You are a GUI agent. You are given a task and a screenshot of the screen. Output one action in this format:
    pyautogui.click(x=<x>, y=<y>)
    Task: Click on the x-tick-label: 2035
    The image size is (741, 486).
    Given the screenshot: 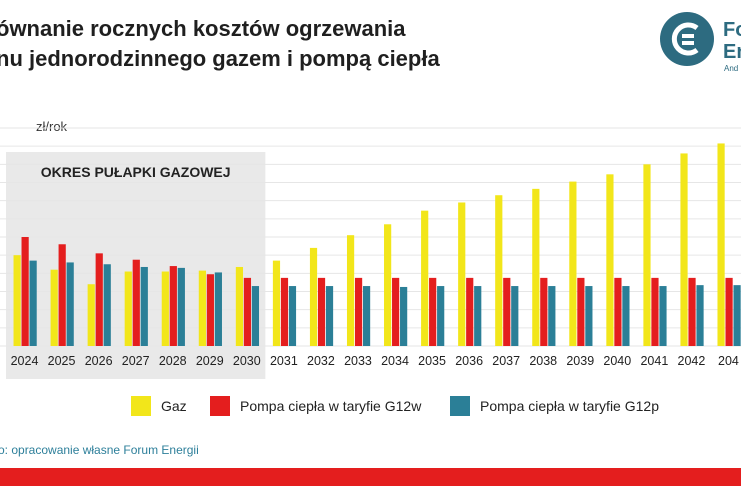 What is the action you would take?
    pyautogui.click(x=432, y=361)
    